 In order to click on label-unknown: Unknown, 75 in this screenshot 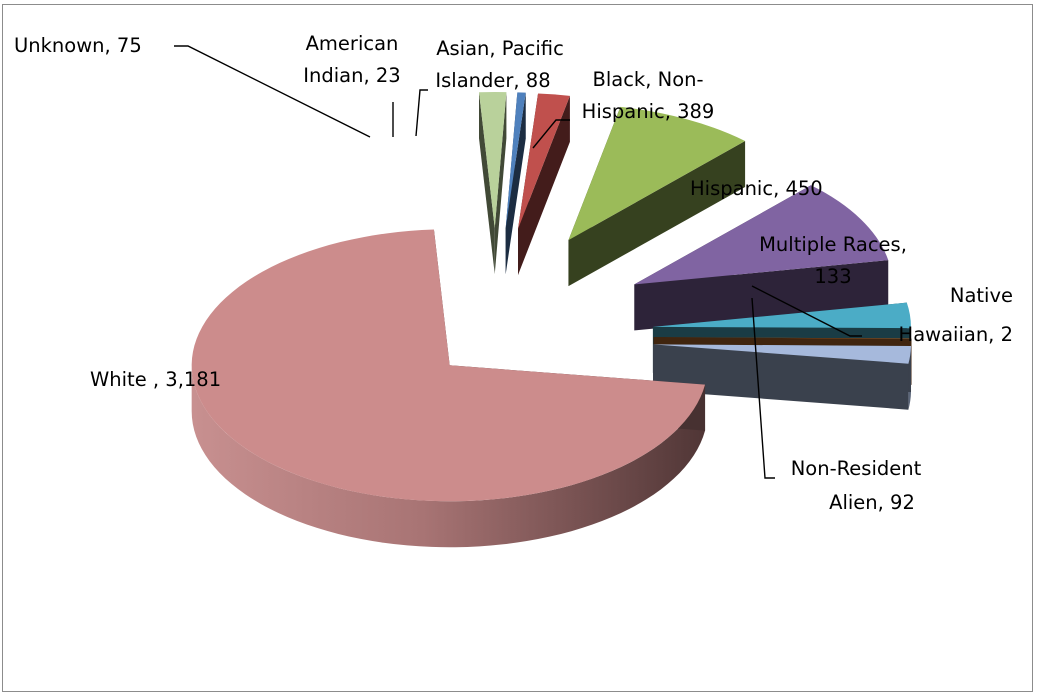, I will do `click(78, 45)`.